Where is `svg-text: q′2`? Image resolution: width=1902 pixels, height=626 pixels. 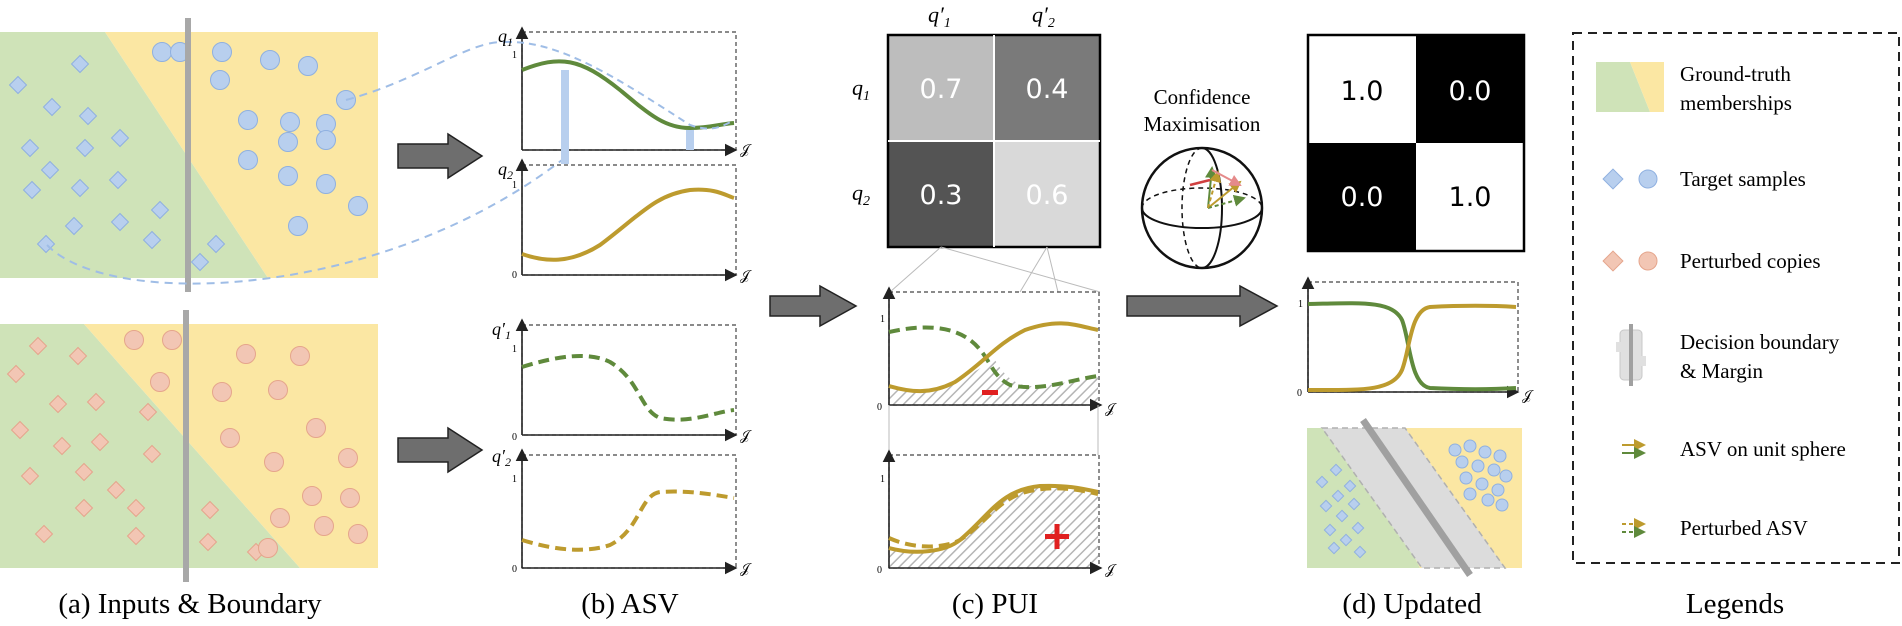 svg-text: q′2 is located at coordinates (1043, 16).